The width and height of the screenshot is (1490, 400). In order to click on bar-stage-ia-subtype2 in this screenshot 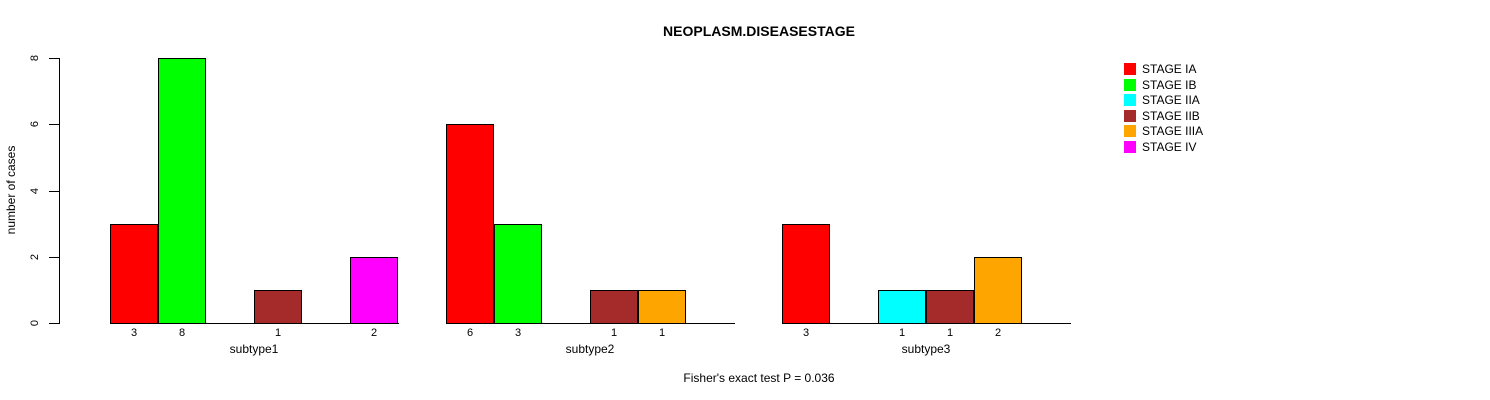, I will do `click(470, 224)`.